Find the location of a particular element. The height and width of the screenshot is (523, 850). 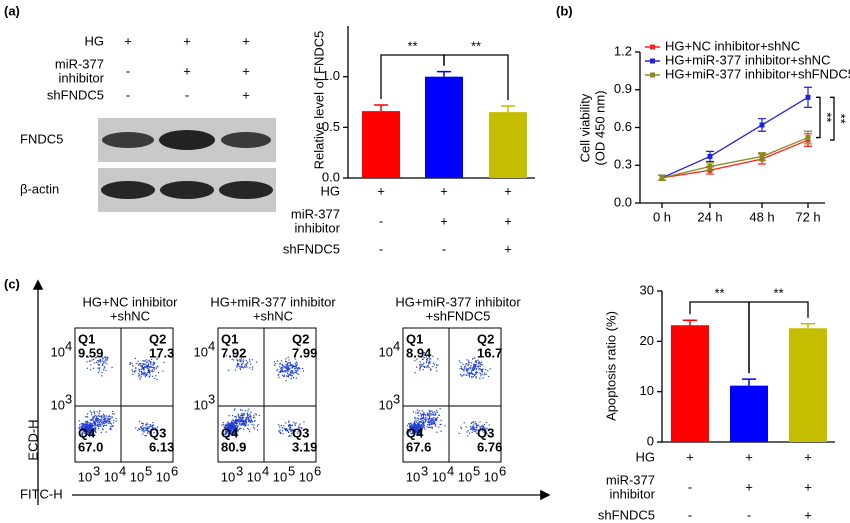

point is located at coordinates (808, 97).